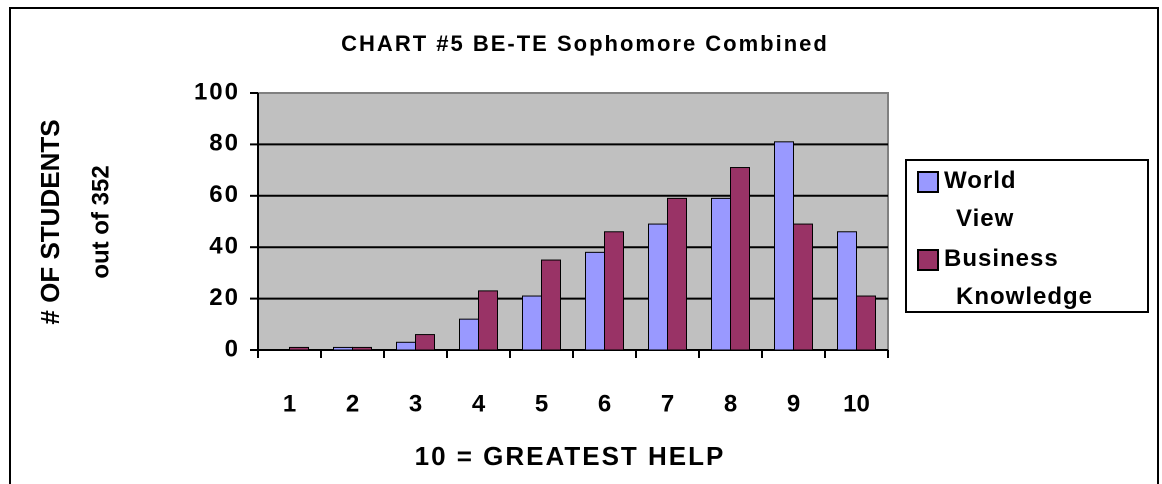 This screenshot has height=484, width=1162. I want to click on legend-label-line: Business, so click(1001, 258).